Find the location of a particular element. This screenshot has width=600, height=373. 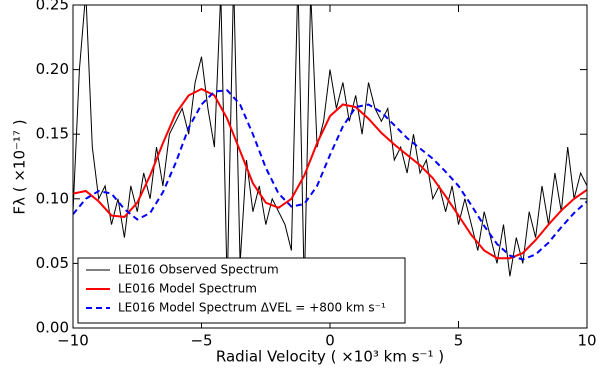

y-axis-label: Fλ ( ×10⁻¹⁷ ) is located at coordinates (20, 166).